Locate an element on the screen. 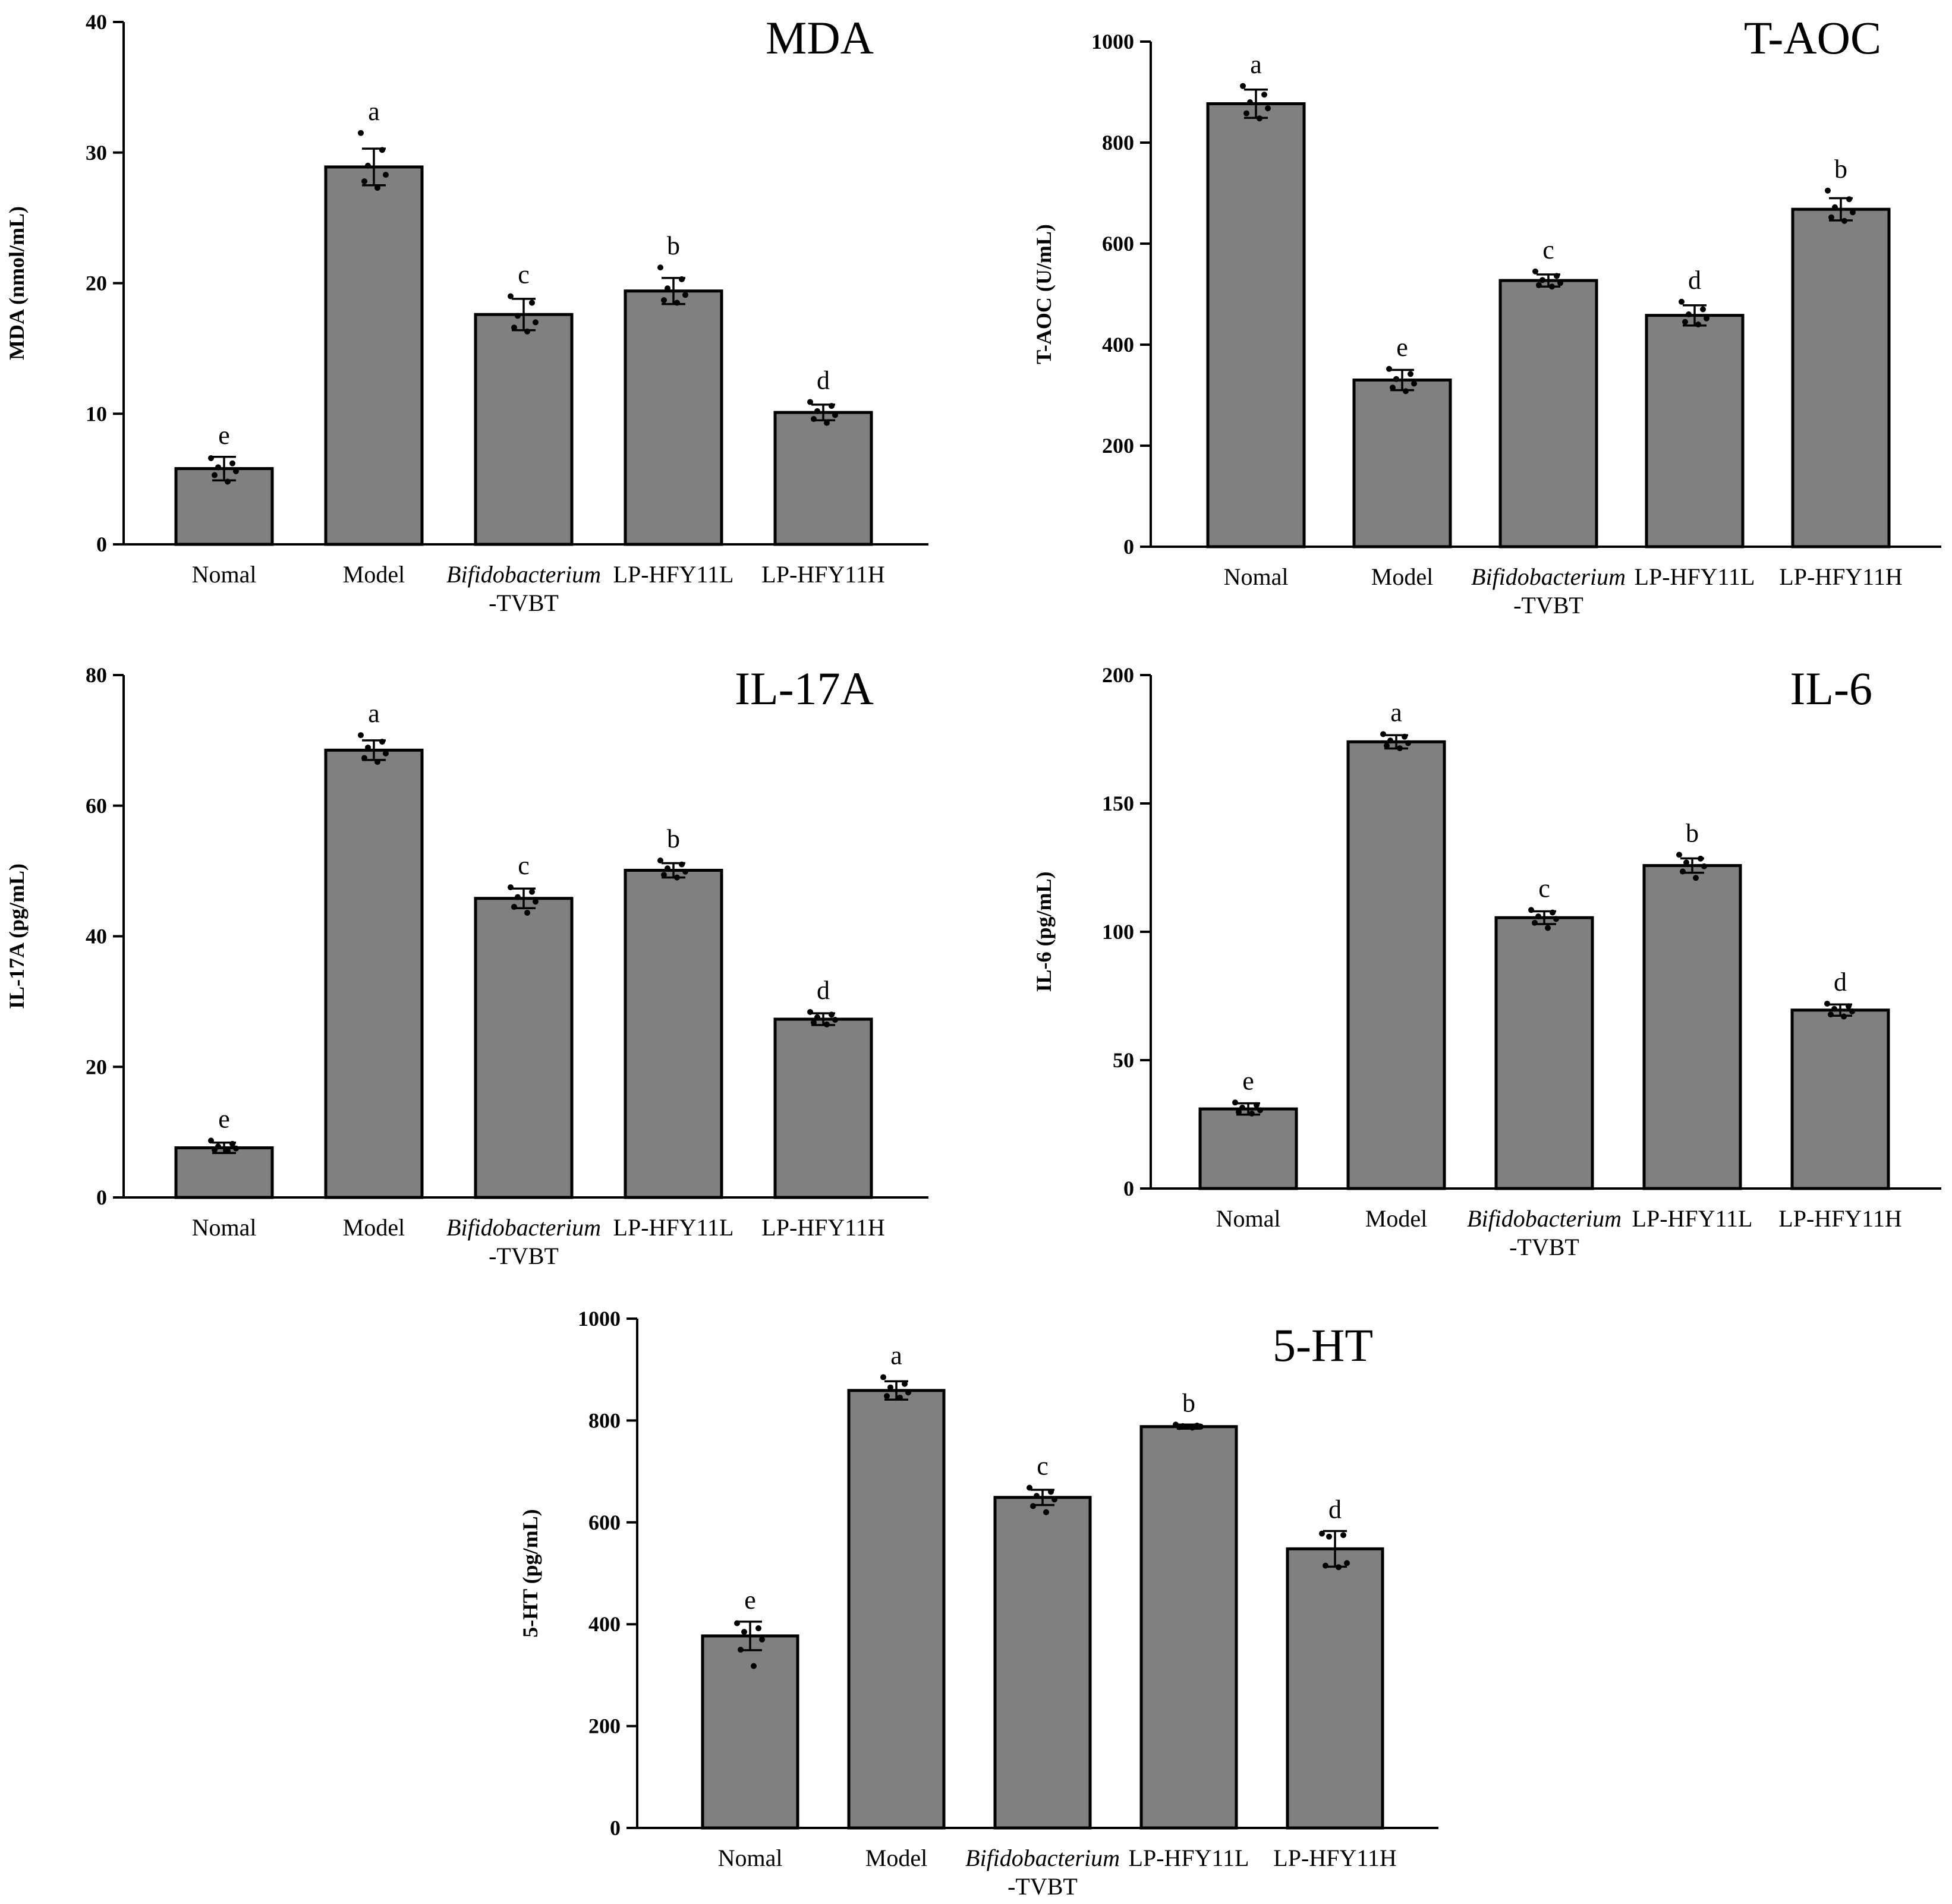 The image size is (1952, 1904). y-tick-label: 20 is located at coordinates (96, 283).